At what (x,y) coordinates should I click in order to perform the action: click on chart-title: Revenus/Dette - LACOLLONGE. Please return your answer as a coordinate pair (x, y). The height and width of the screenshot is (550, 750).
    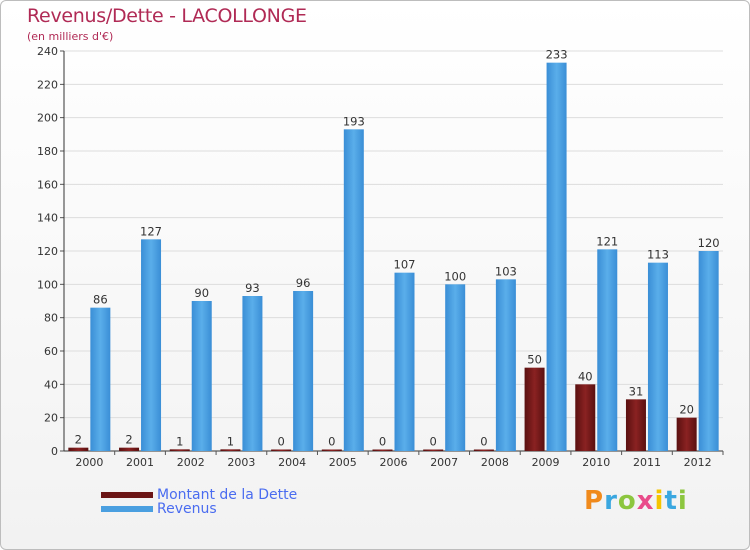
    Looking at the image, I should click on (167, 16).